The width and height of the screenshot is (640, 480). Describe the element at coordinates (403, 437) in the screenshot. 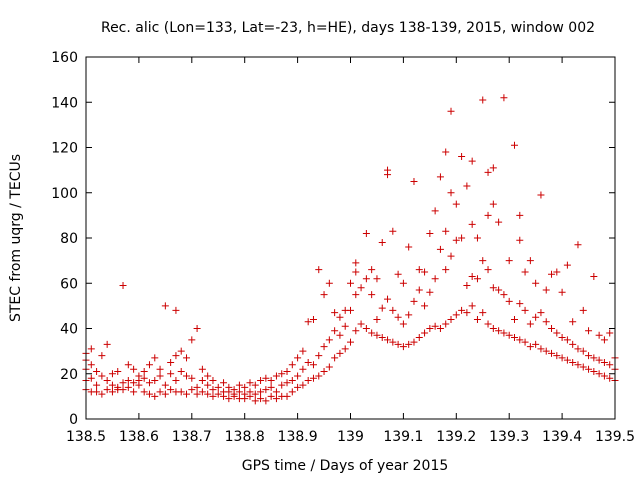

I see `x-tick-label: 139.1` at that location.